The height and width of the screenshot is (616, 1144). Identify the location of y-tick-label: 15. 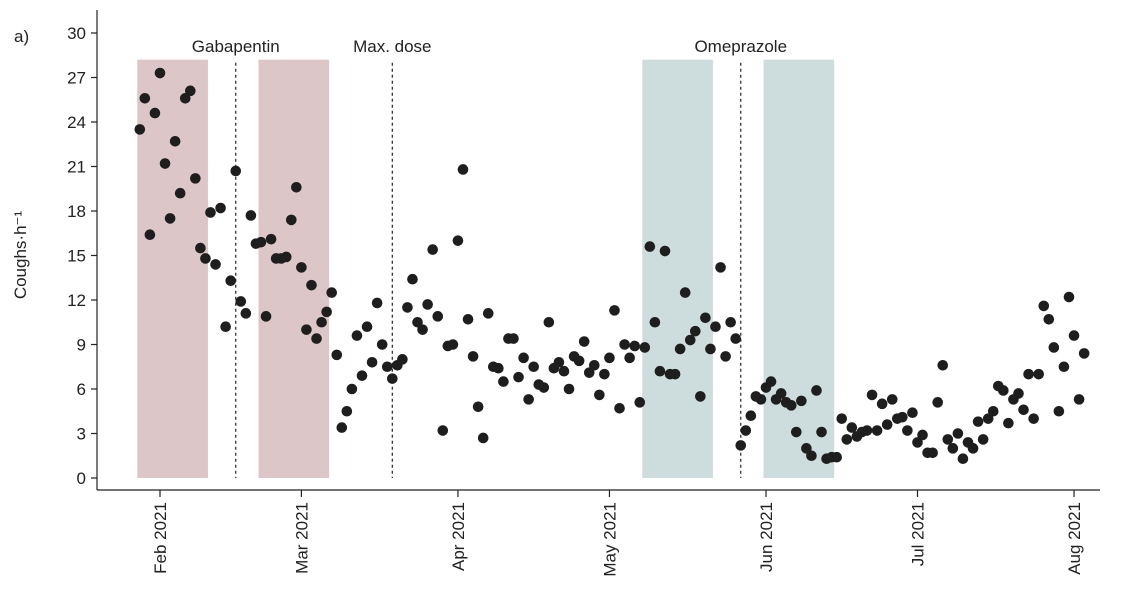
(76, 256).